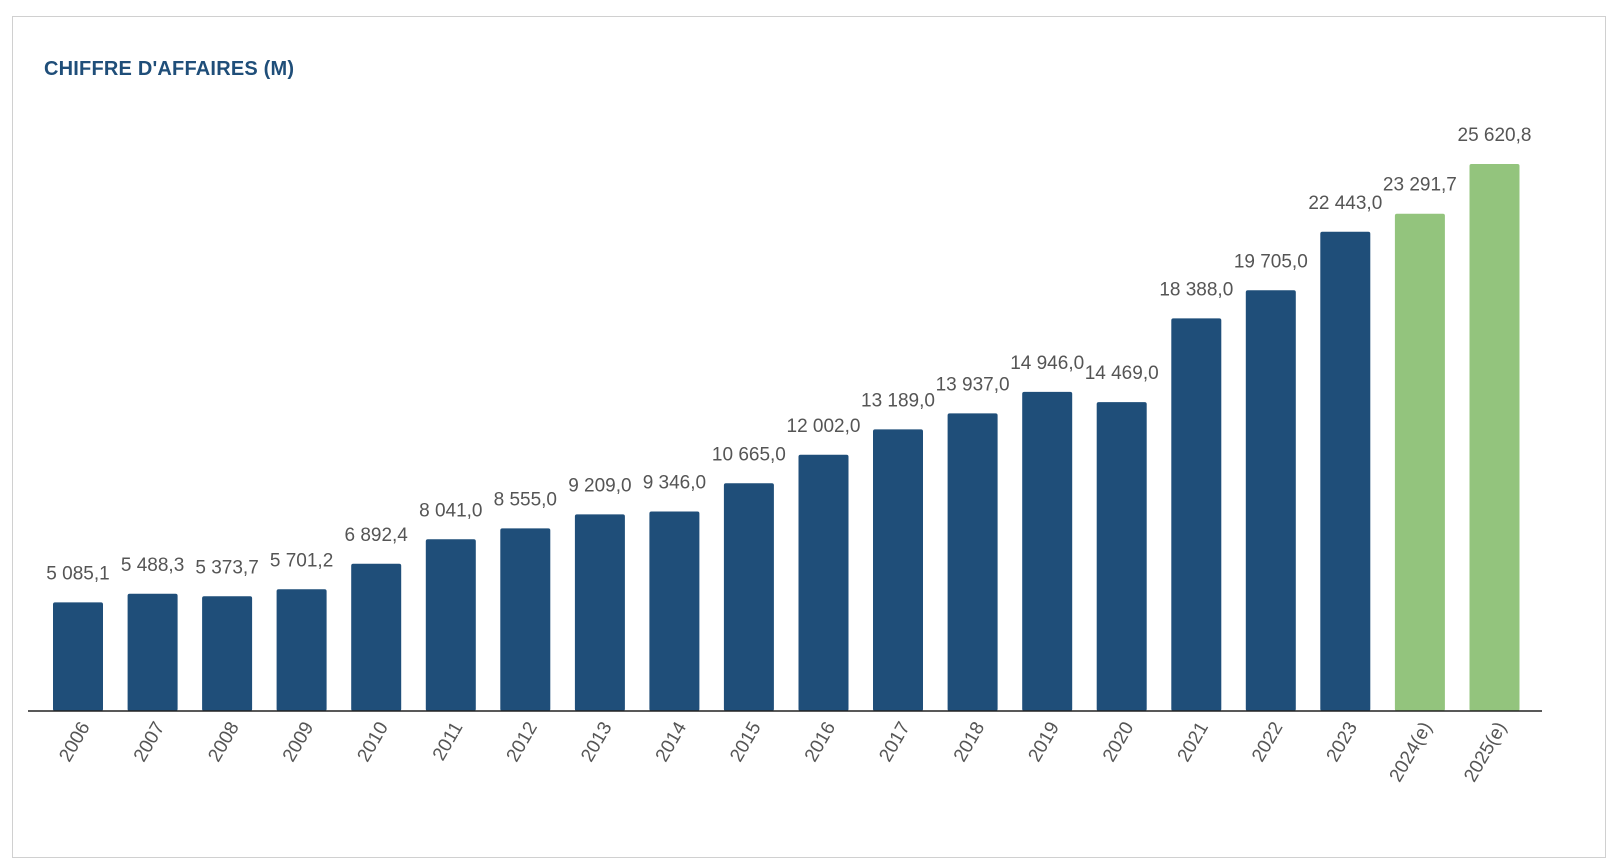 The height and width of the screenshot is (868, 1614). What do you see at coordinates (898, 400) in the screenshot?
I see `value-label-2017: 13 189,0` at bounding box center [898, 400].